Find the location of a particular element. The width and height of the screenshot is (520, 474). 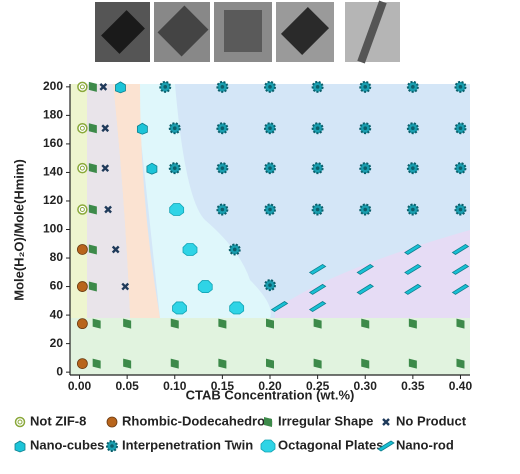

x-tick-label: 0.40 is located at coordinates (461, 386).